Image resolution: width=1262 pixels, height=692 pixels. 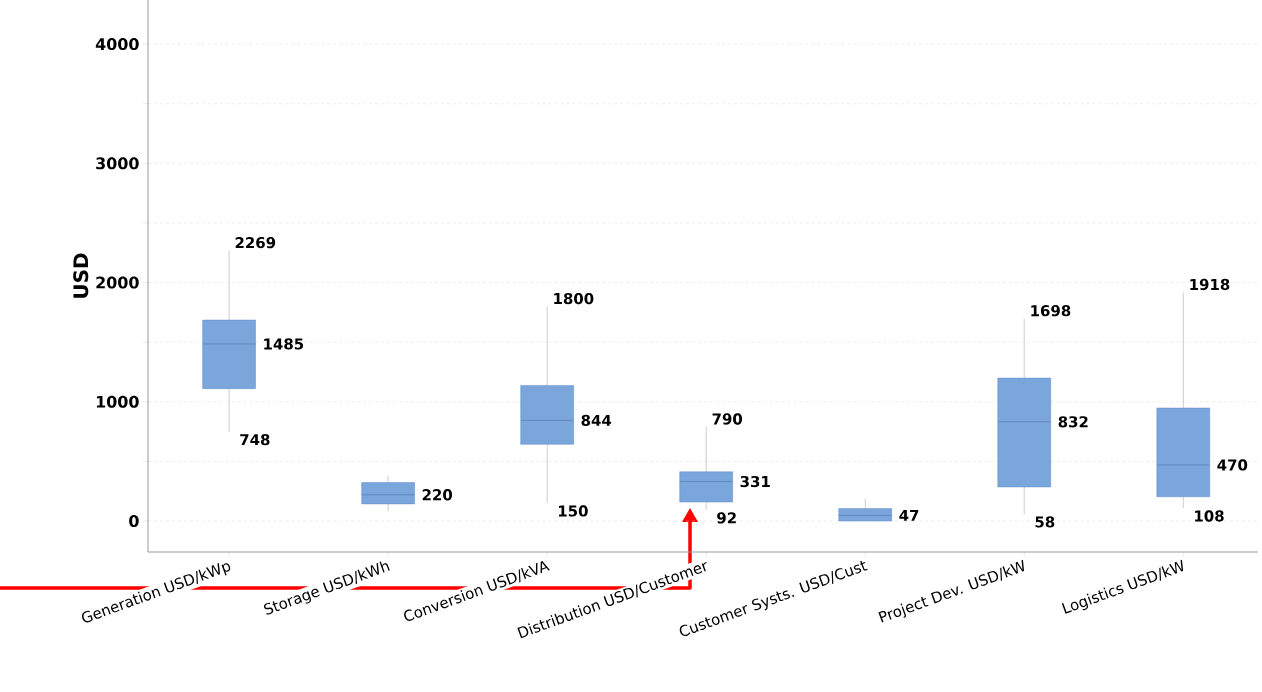 I want to click on annotation: 58, so click(x=1045, y=522).